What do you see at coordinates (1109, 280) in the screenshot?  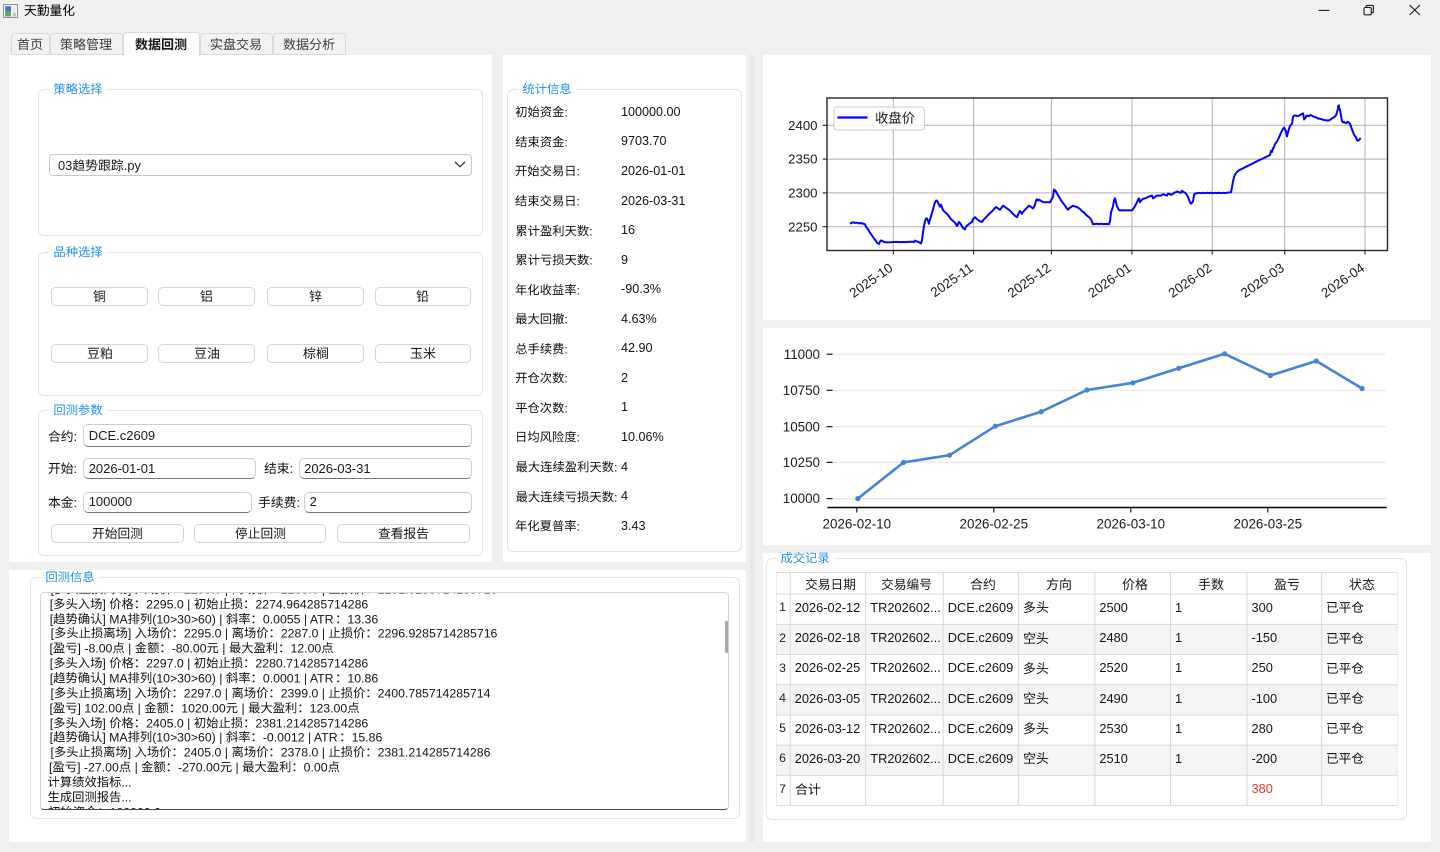 I see `svg-text: 2026-01` at bounding box center [1109, 280].